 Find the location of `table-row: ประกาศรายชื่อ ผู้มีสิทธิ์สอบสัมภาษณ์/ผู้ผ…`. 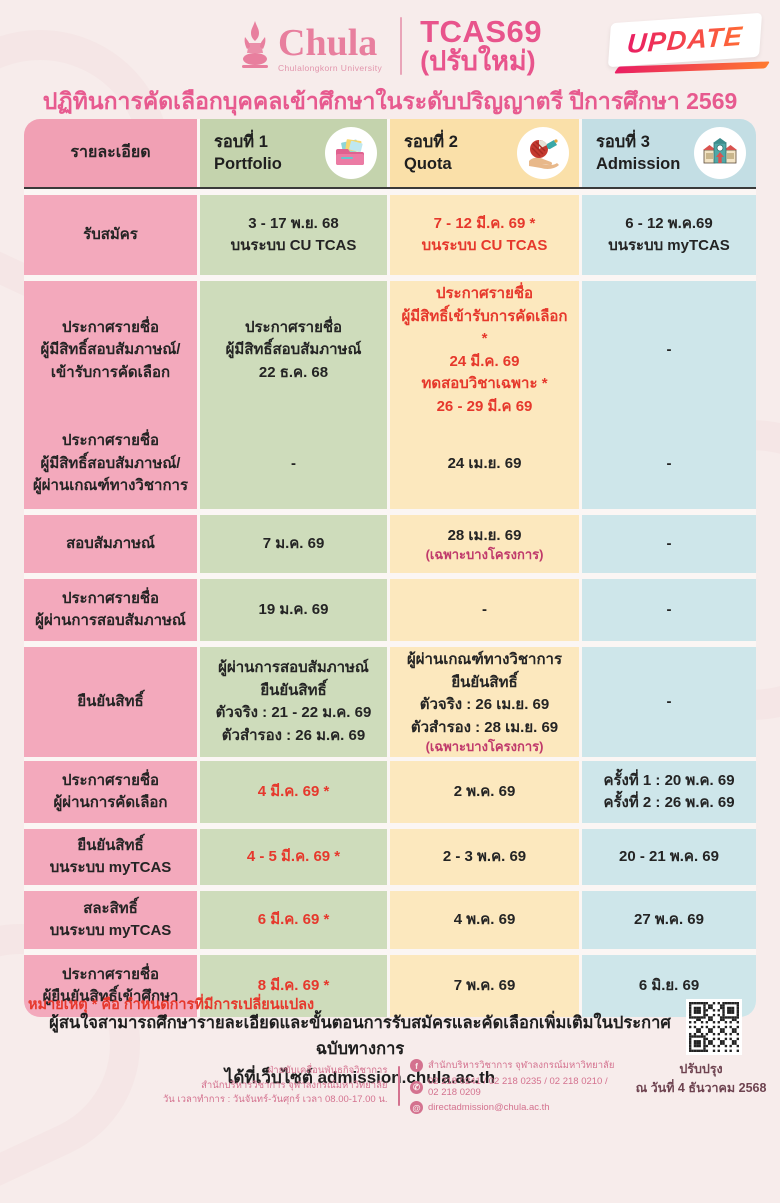

table-row: ประกาศรายชื่อ ผู้มีสิทธิ์สอบสัมภาษณ์/ผู้ผ… is located at coordinates (390, 464).